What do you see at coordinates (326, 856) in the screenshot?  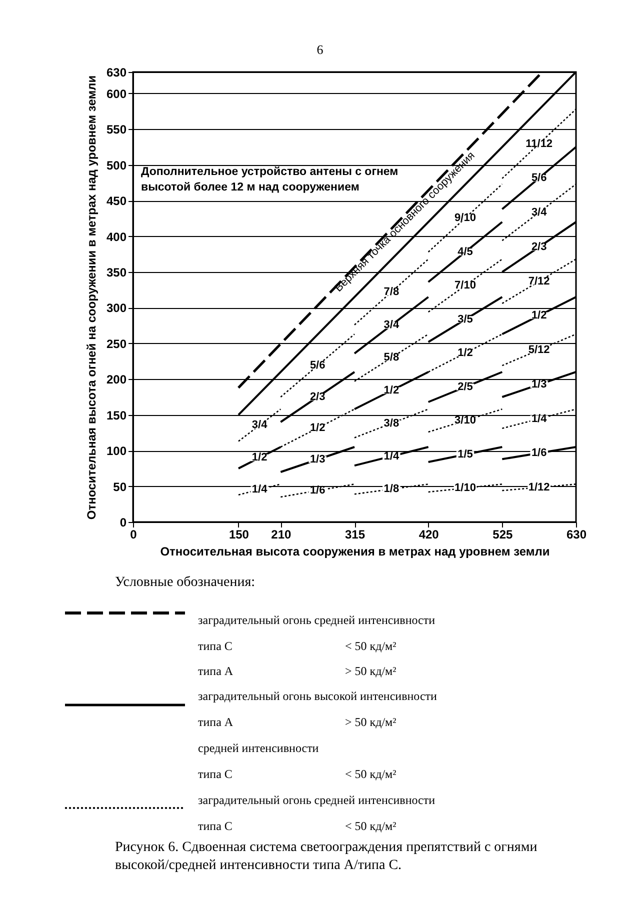 I see `text: Рисунок 6. Сдвоенная система светоограждения препятствий с огнями высокой/средней интенсивности типа А/типа С.` at bounding box center [326, 856].